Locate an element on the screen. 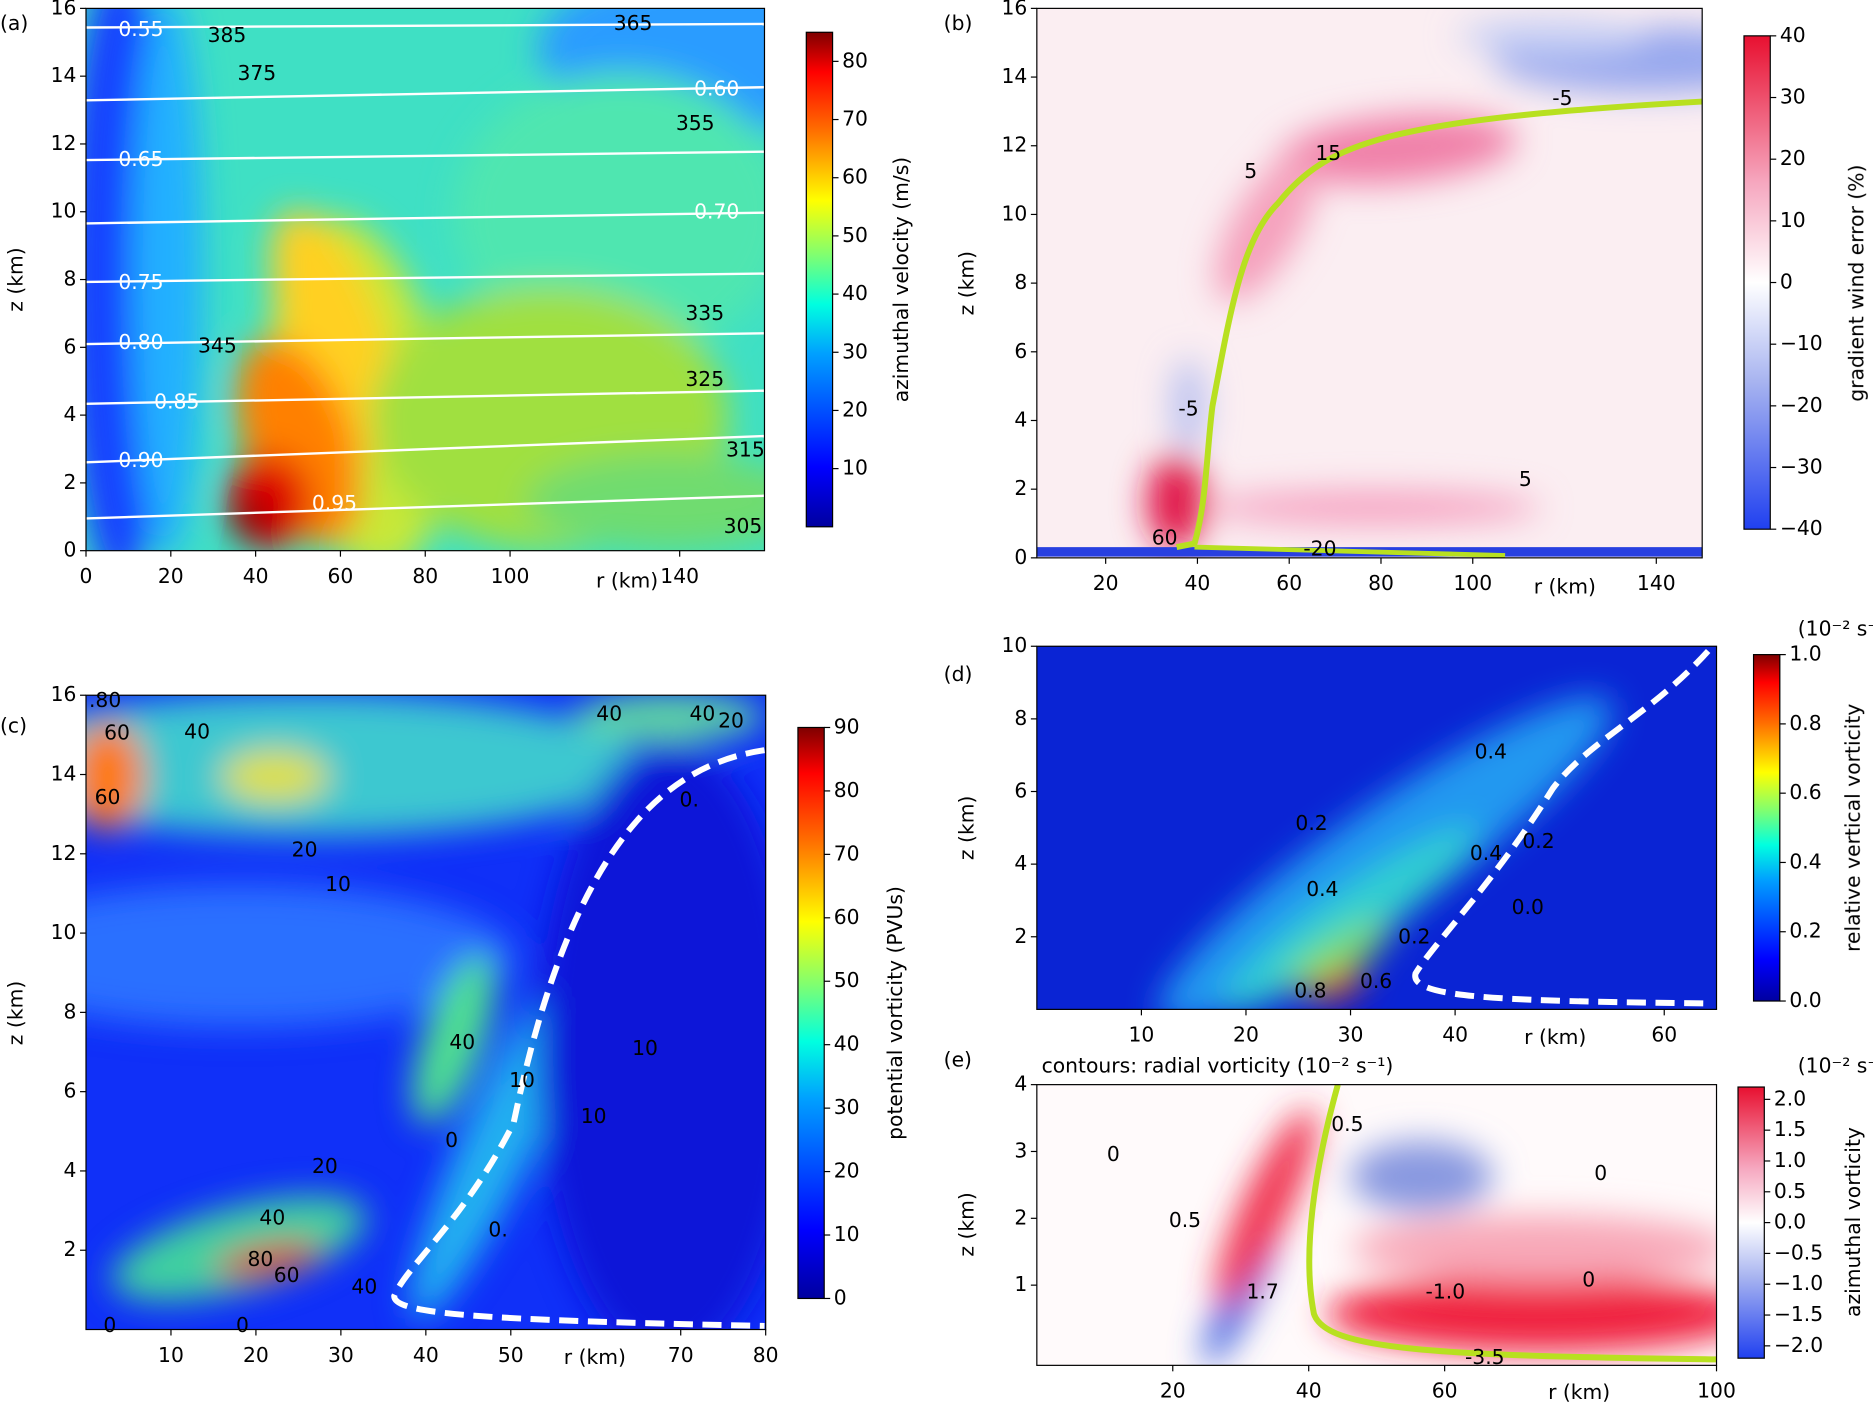 Image resolution: width=1873 pixels, height=1411 pixels. plot-frame is located at coordinates (1377, 1225).